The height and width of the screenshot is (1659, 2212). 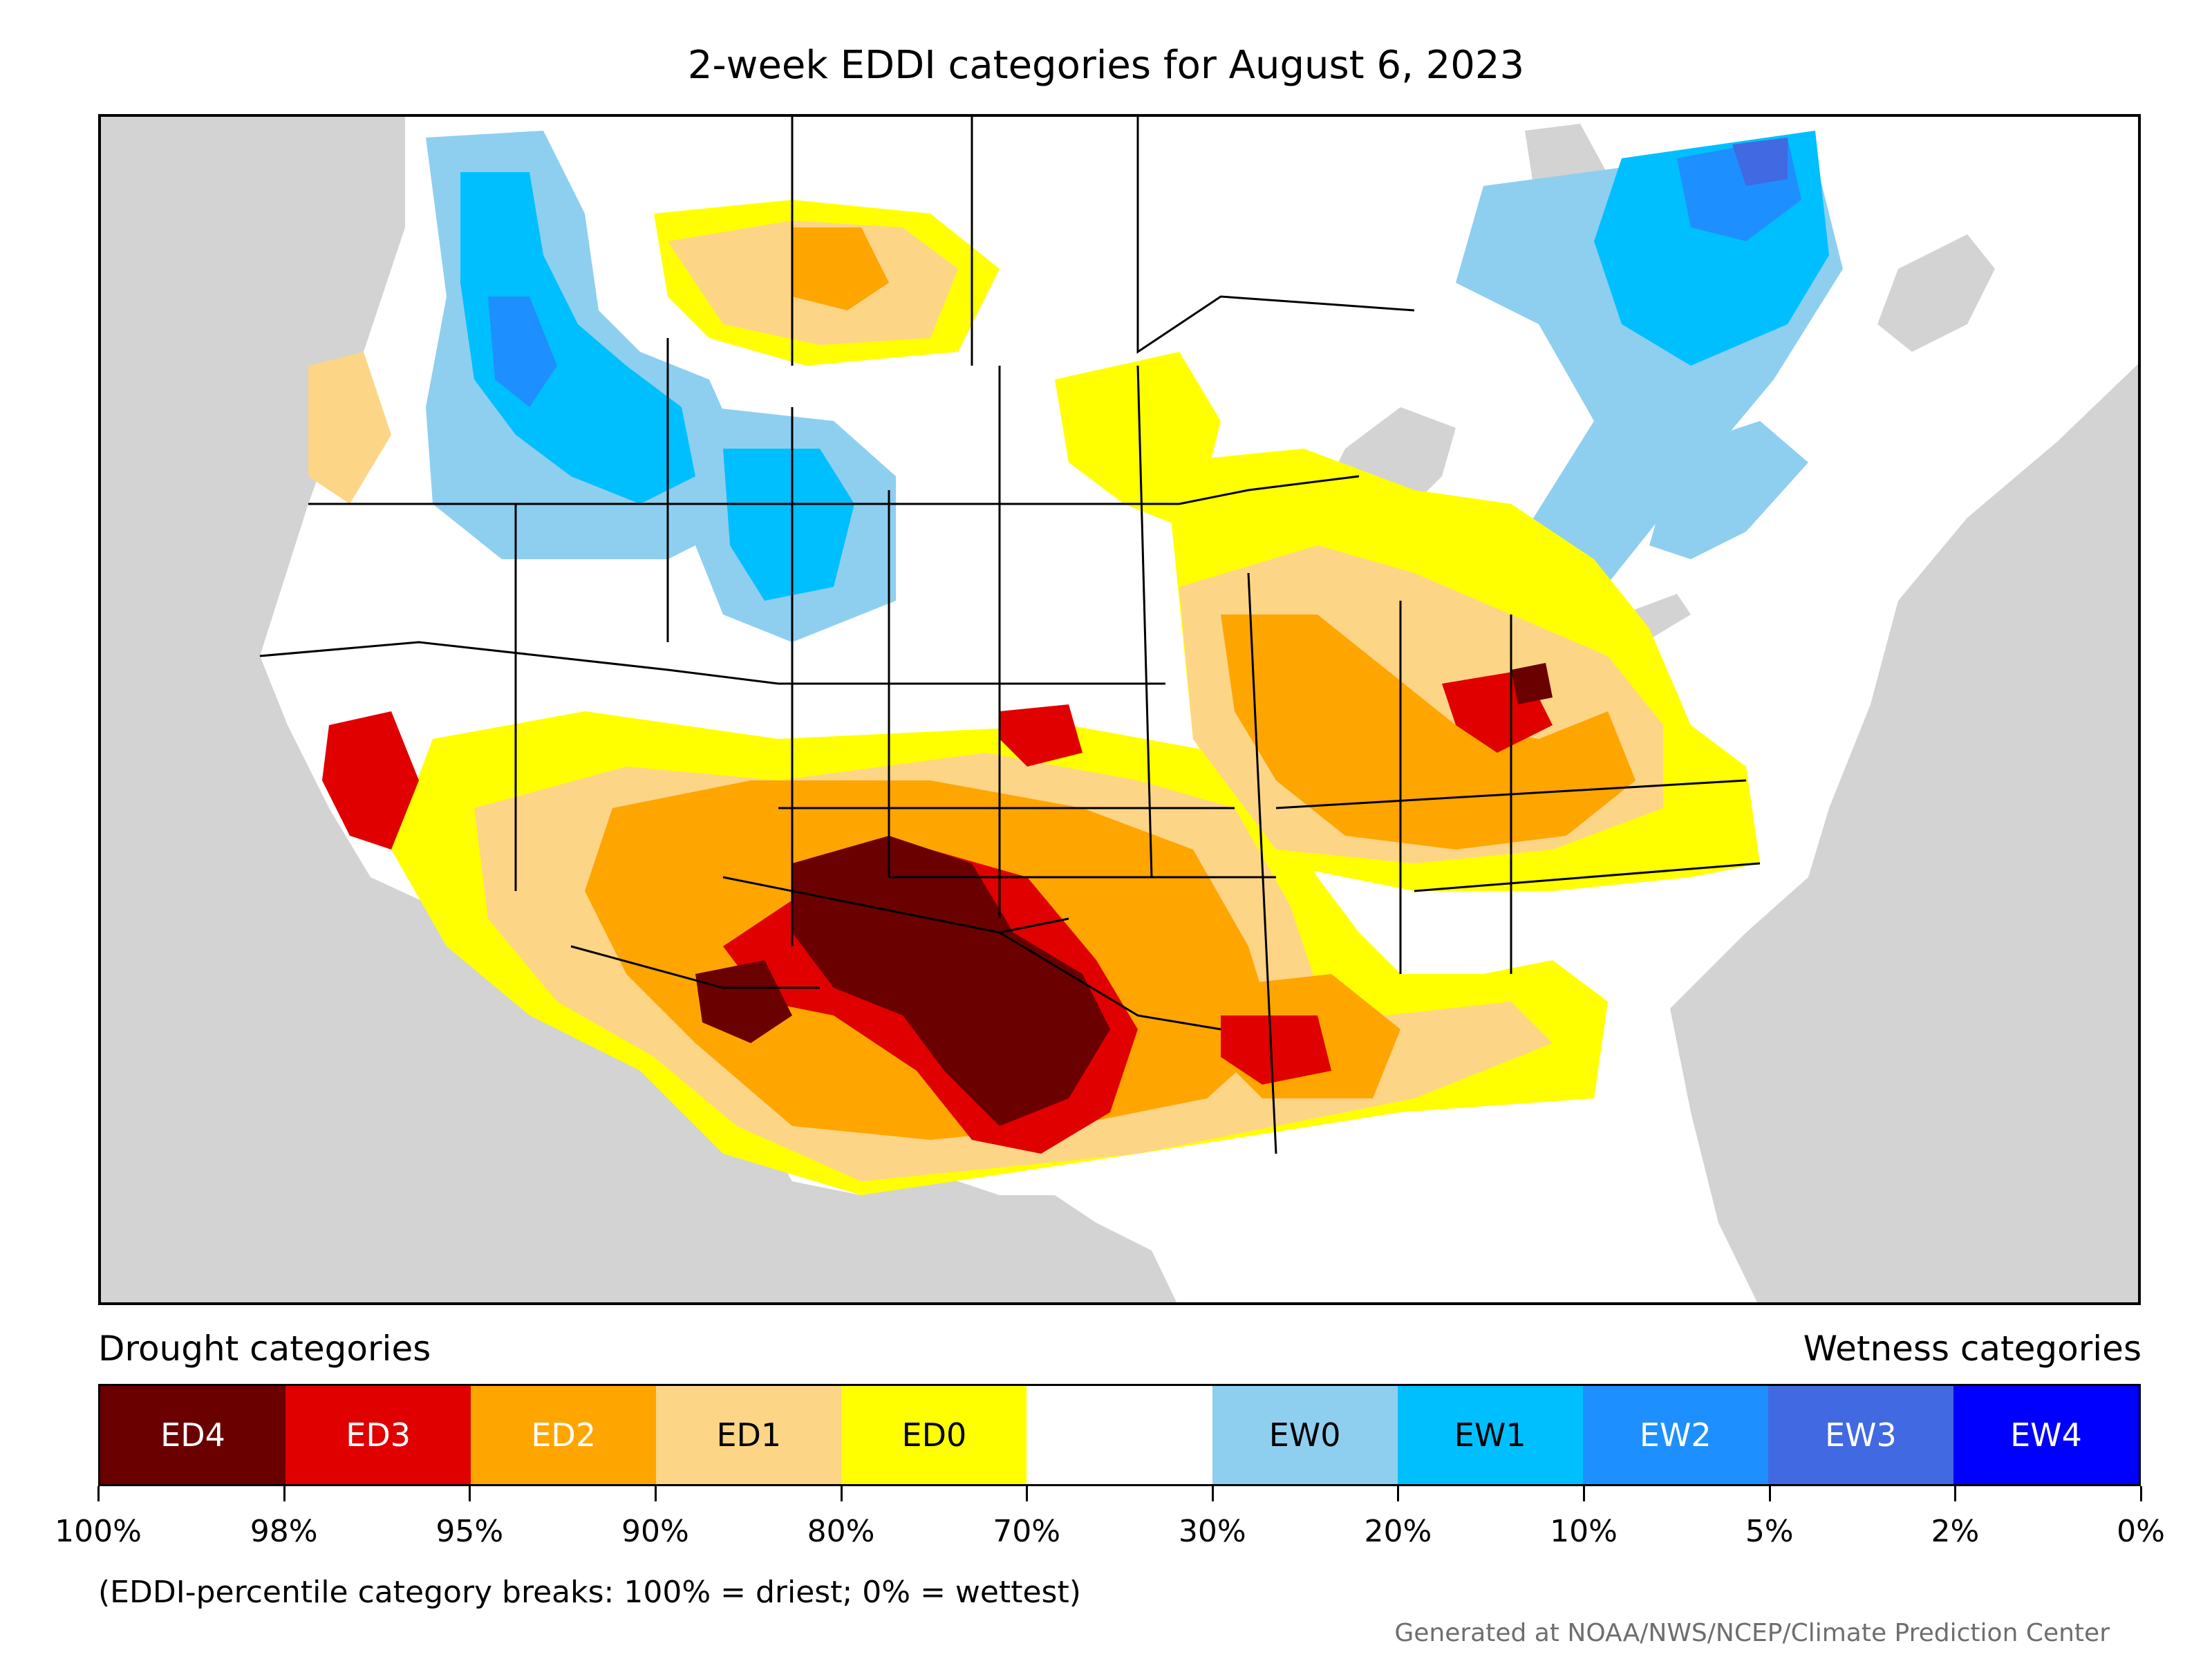 I want to click on wet-pacific-nw-core, so click(x=577, y=338).